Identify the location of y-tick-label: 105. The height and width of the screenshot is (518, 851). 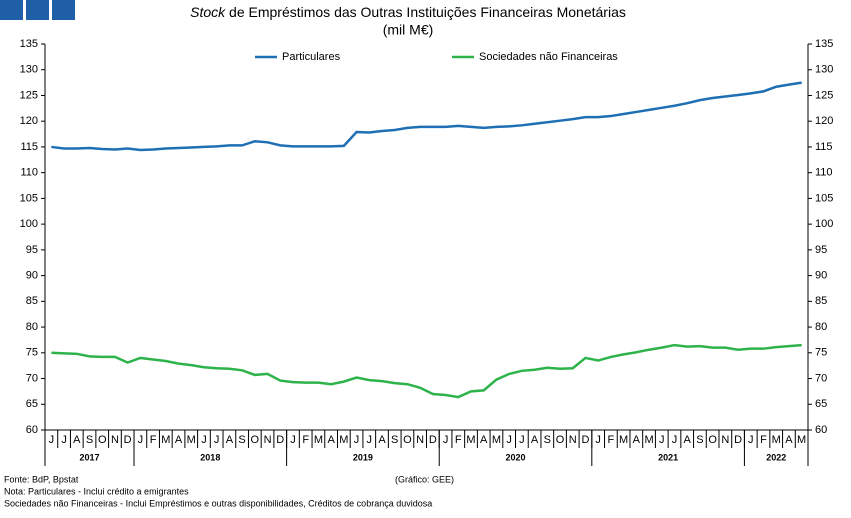
(29, 198).